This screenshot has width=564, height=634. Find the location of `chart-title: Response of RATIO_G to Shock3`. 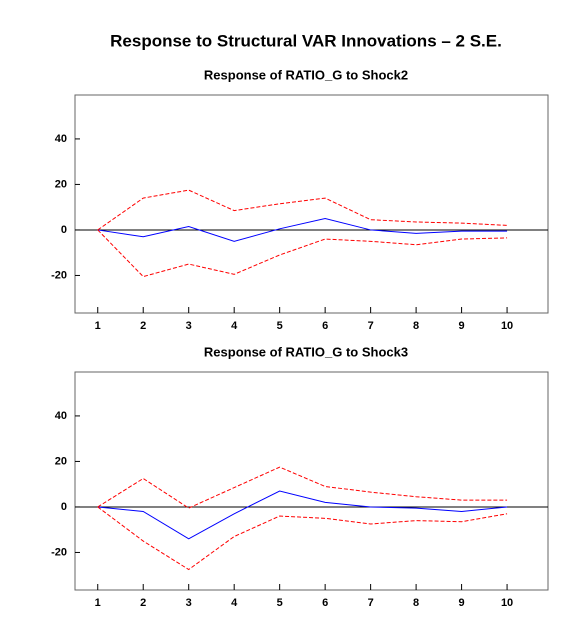

chart-title: Response of RATIO_G to Shock3 is located at coordinates (306, 351).